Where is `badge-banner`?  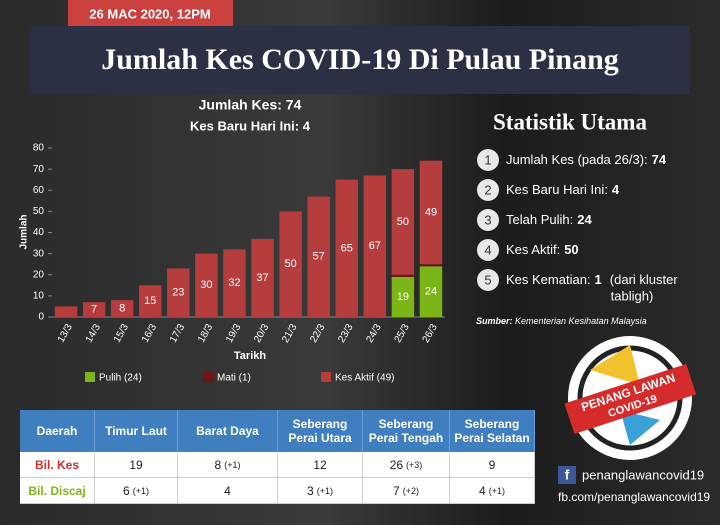 badge-banner is located at coordinates (630, 398).